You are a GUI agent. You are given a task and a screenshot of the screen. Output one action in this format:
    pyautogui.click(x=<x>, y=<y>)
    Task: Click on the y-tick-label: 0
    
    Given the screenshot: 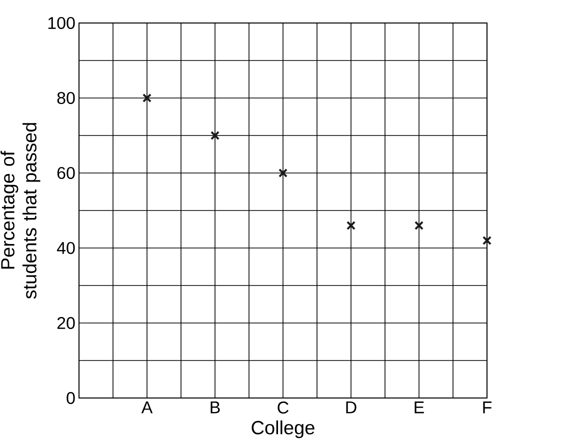 What is the action you would take?
    pyautogui.click(x=70, y=398)
    